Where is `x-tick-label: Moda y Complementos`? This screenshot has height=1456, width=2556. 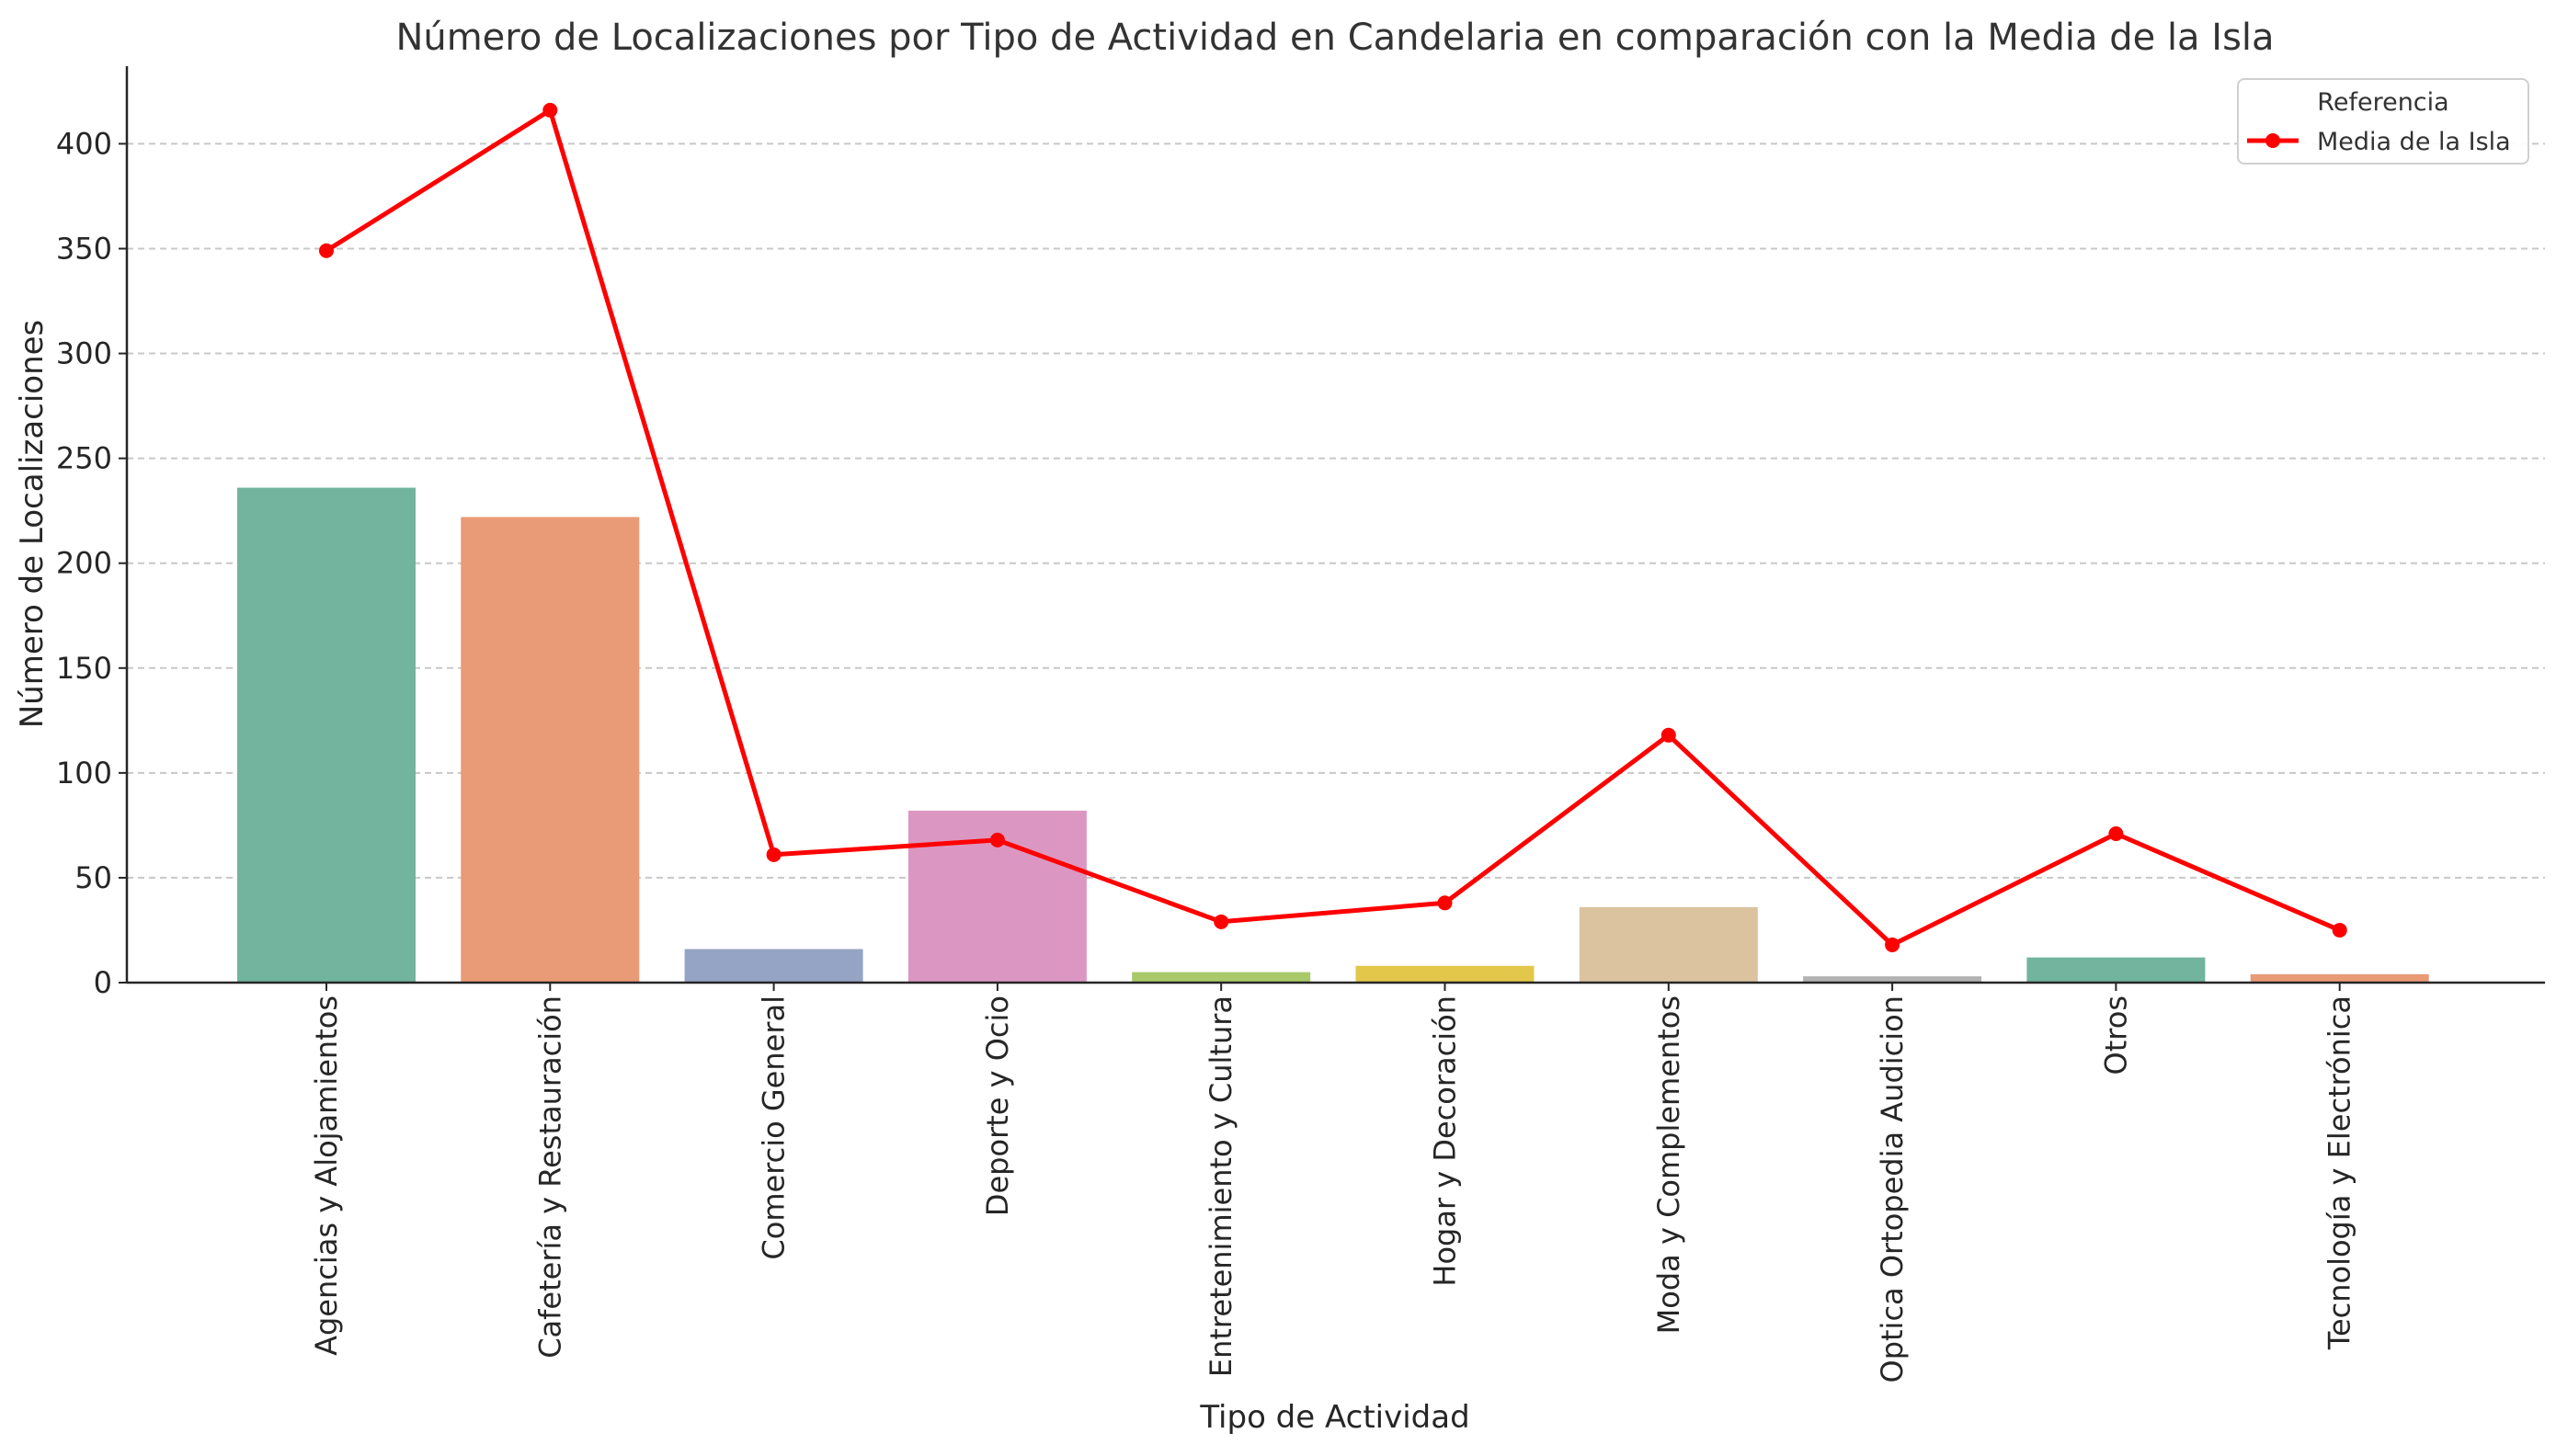
x-tick-label: Moda y Complementos is located at coordinates (1668, 1164).